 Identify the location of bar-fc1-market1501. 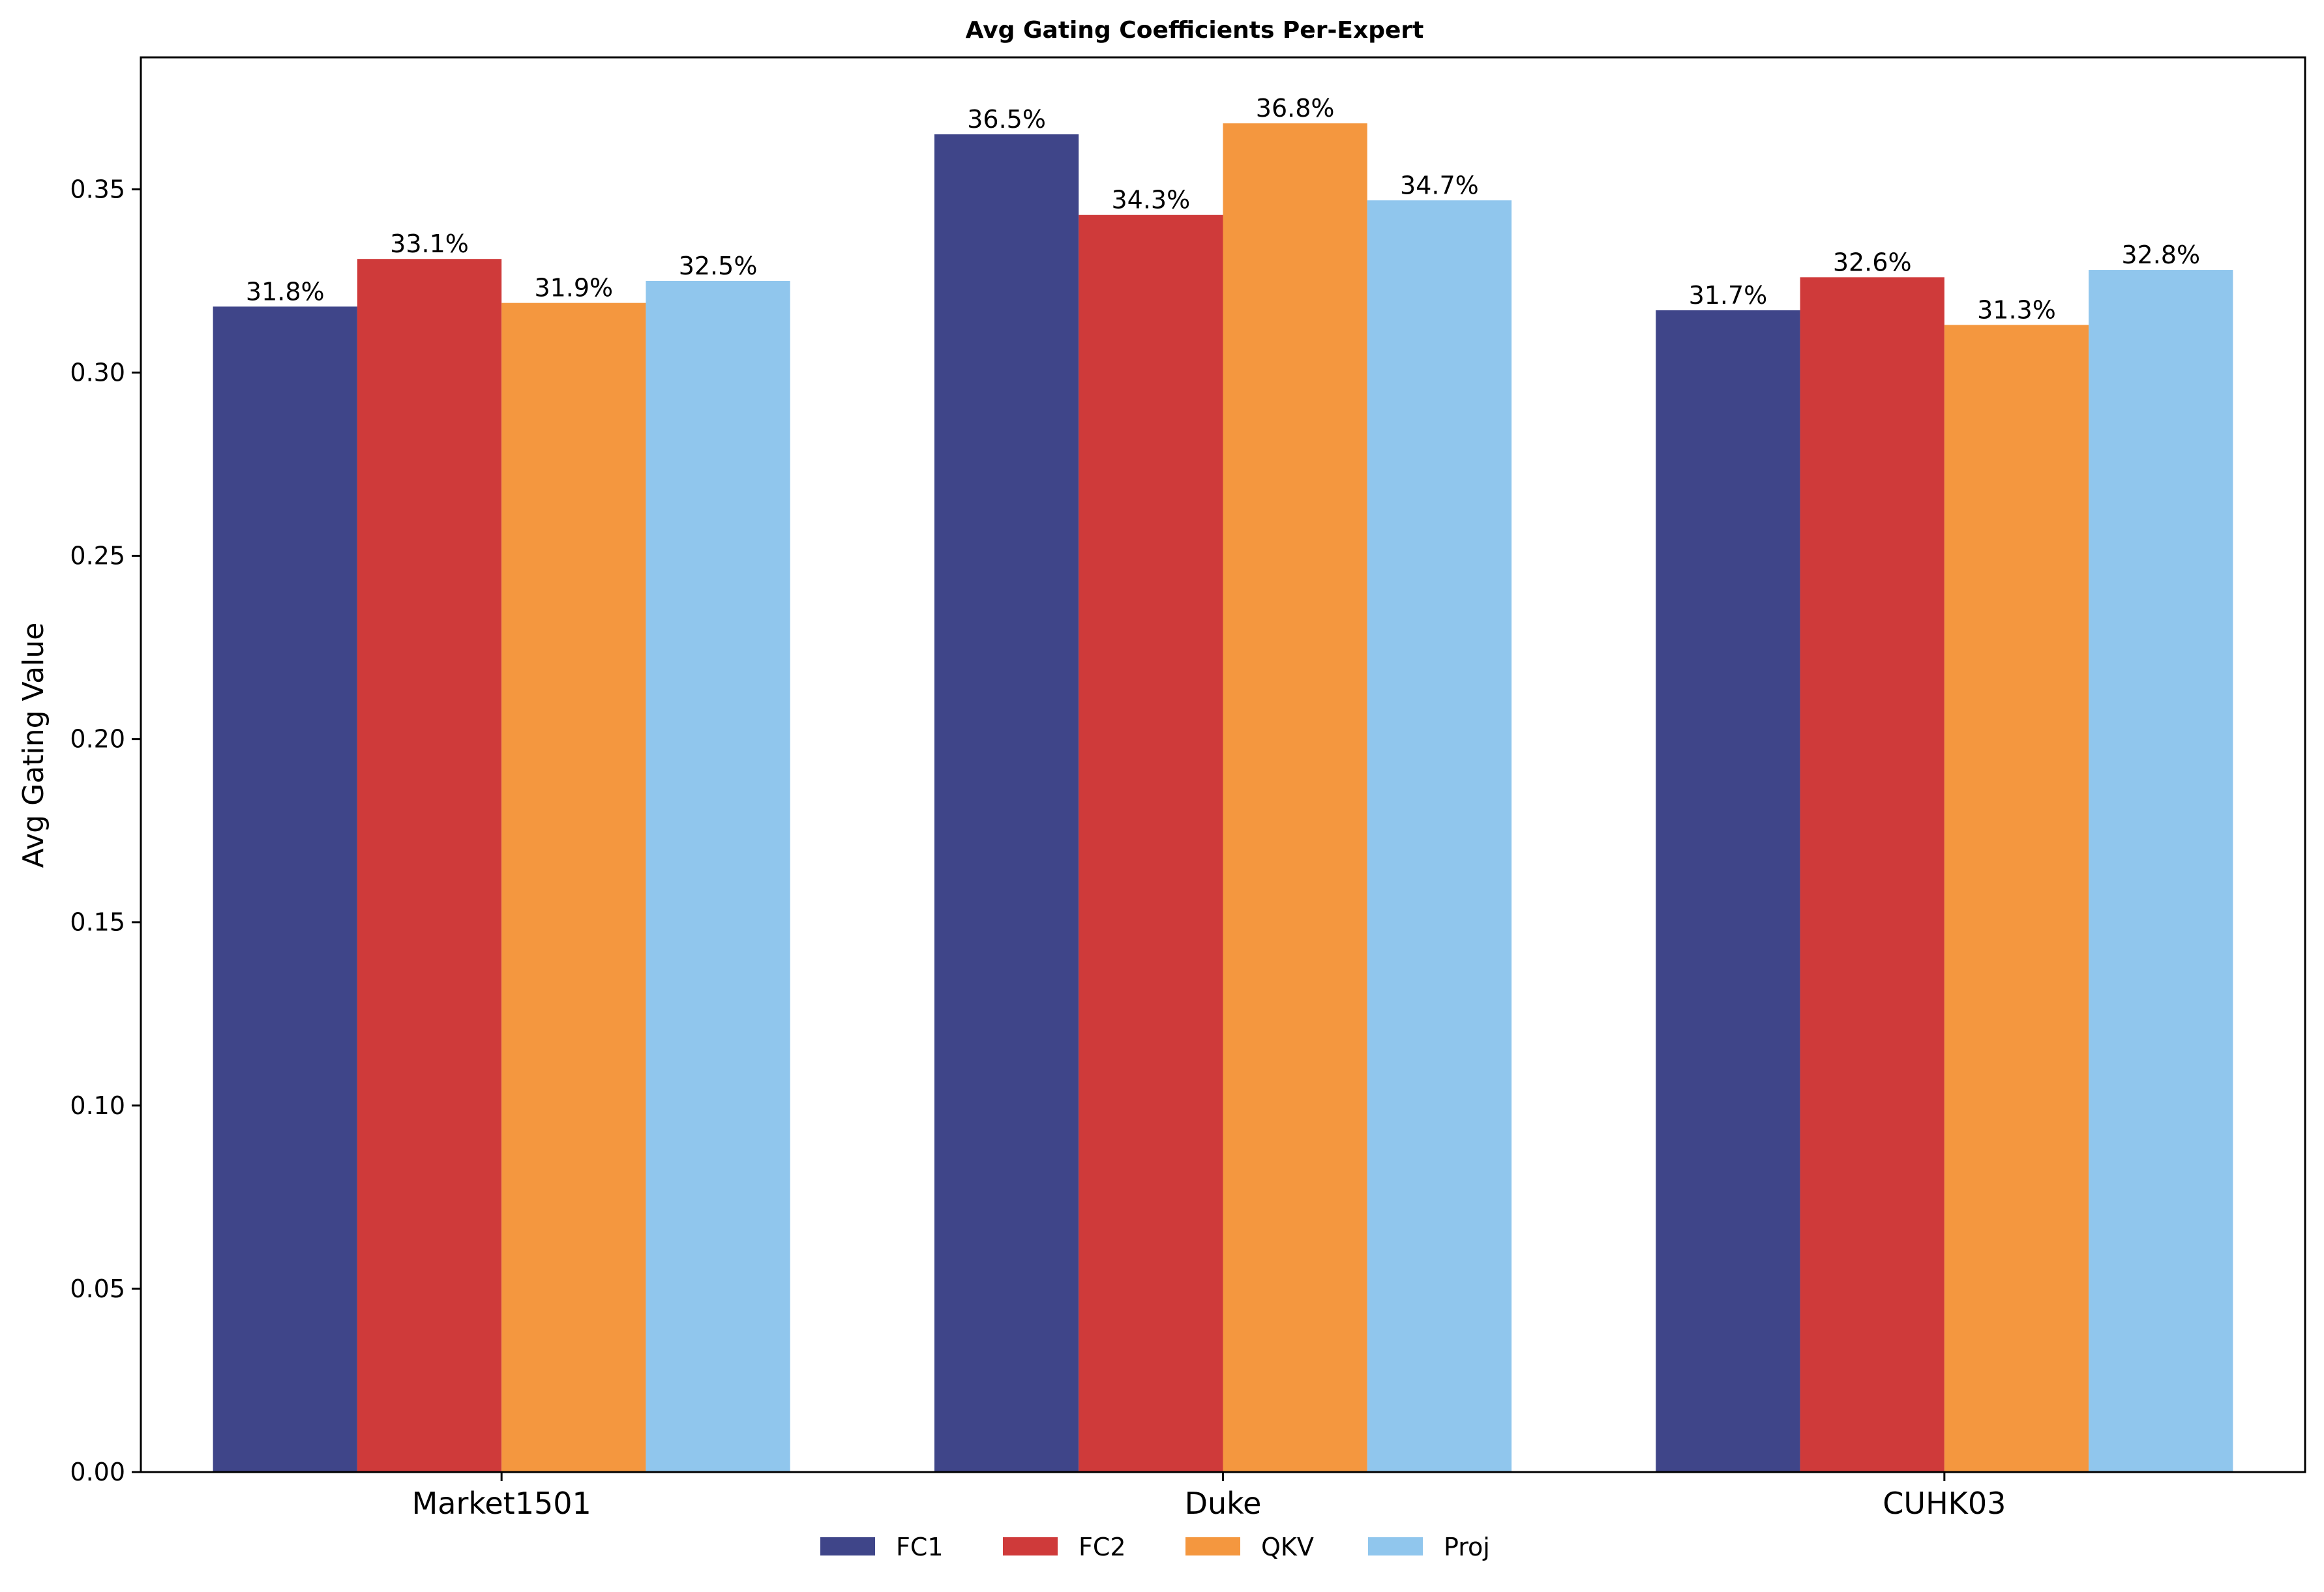
(285, 889).